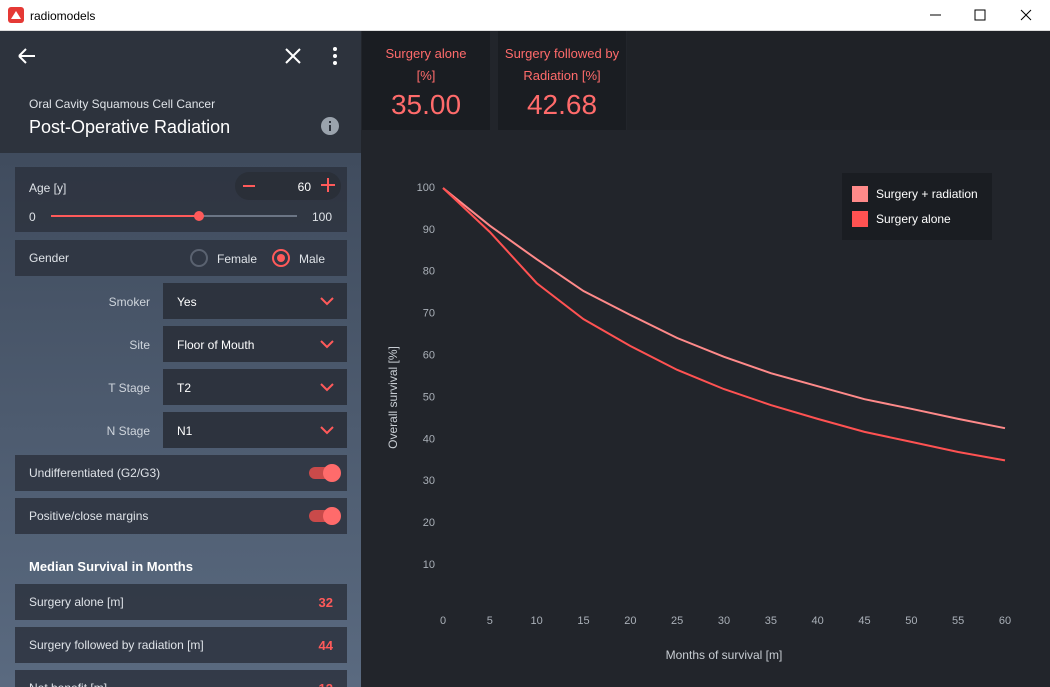 This screenshot has height=687, width=1050. Describe the element at coordinates (864, 621) in the screenshot. I see `x-tick-label: 45` at that location.